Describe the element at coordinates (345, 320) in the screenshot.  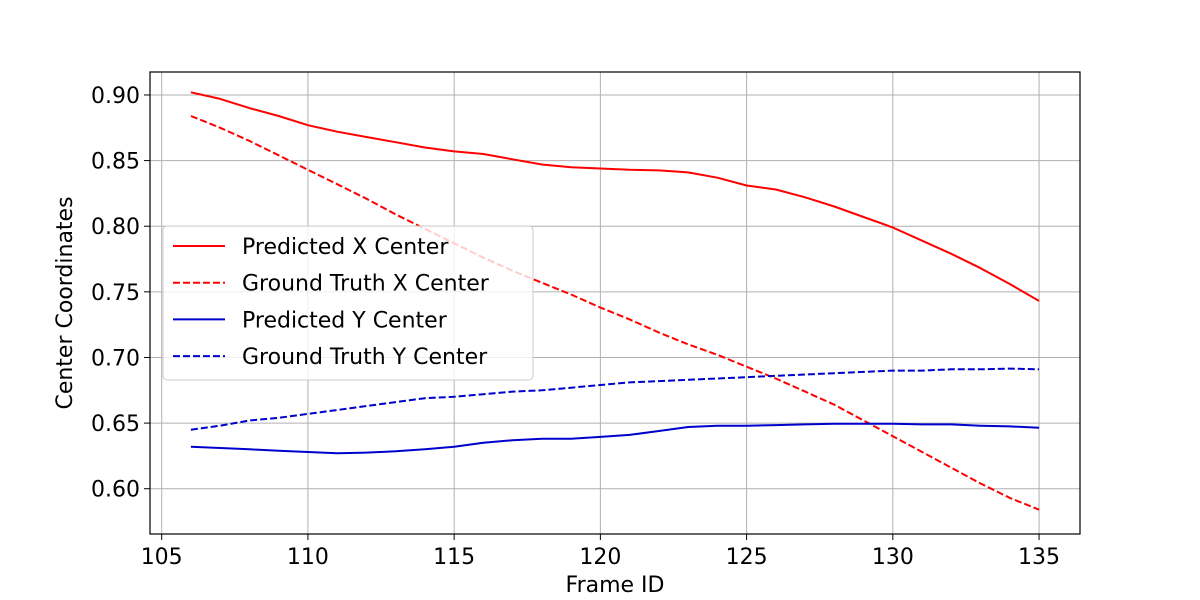
I see `legend-entry-label: Predicted Y Center` at that location.